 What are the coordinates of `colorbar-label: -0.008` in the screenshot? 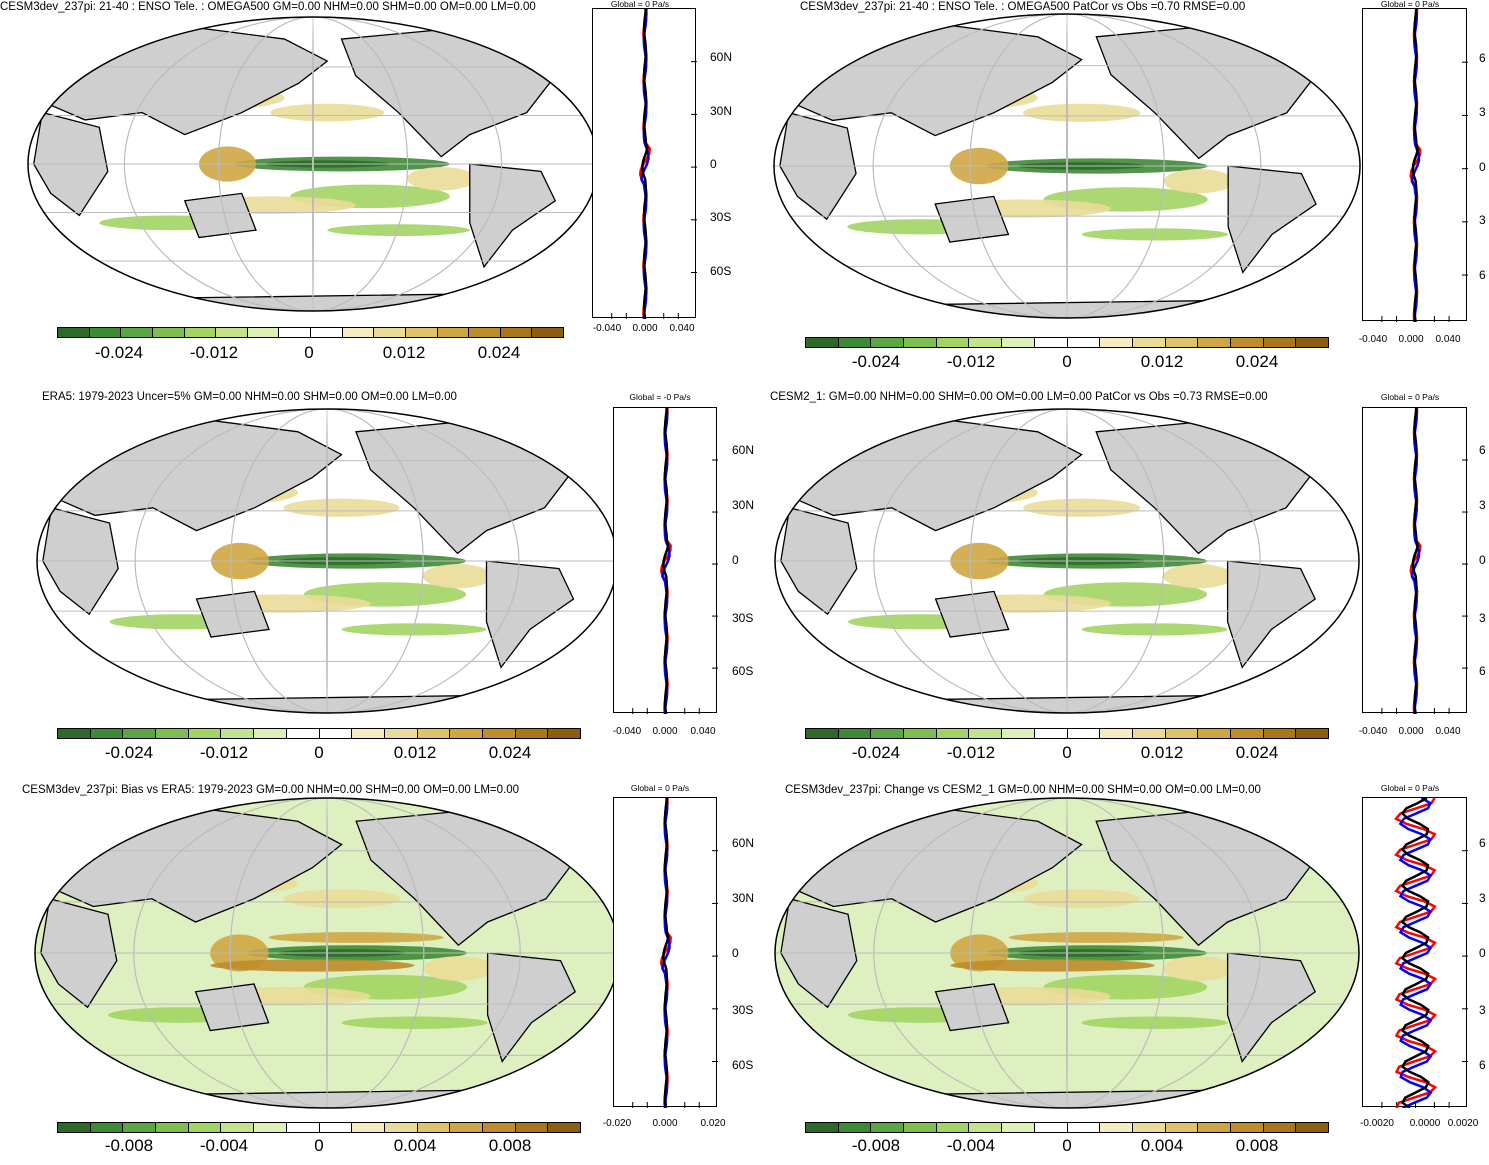 It's located at (876, 1145).